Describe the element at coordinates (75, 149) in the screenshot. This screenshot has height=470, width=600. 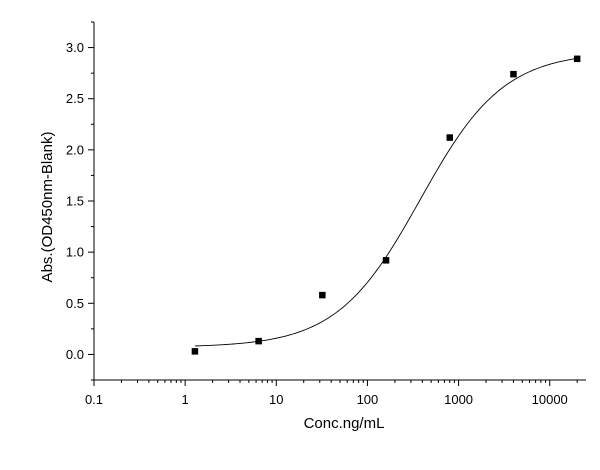
I see `y-tick-label: 2.0` at that location.